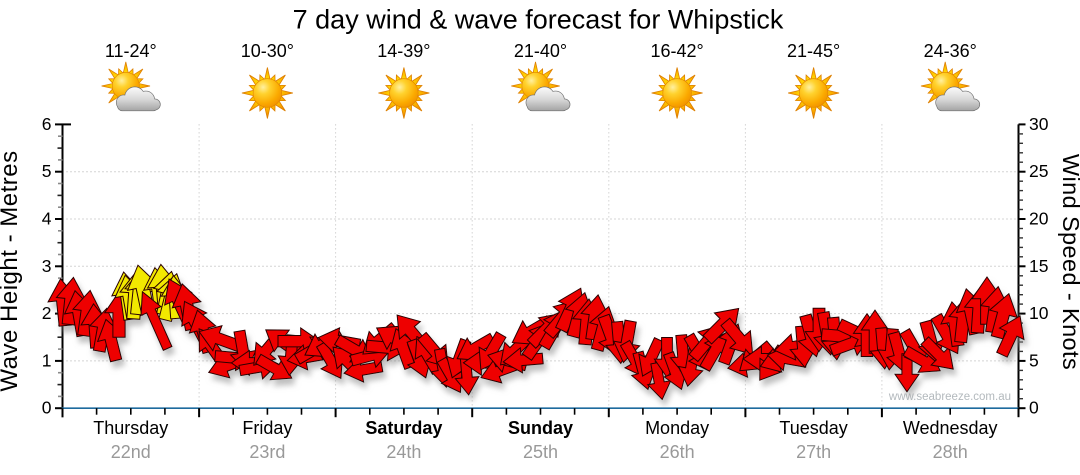  Describe the element at coordinates (403, 452) in the screenshot. I see `svg-text: 24th` at that location.